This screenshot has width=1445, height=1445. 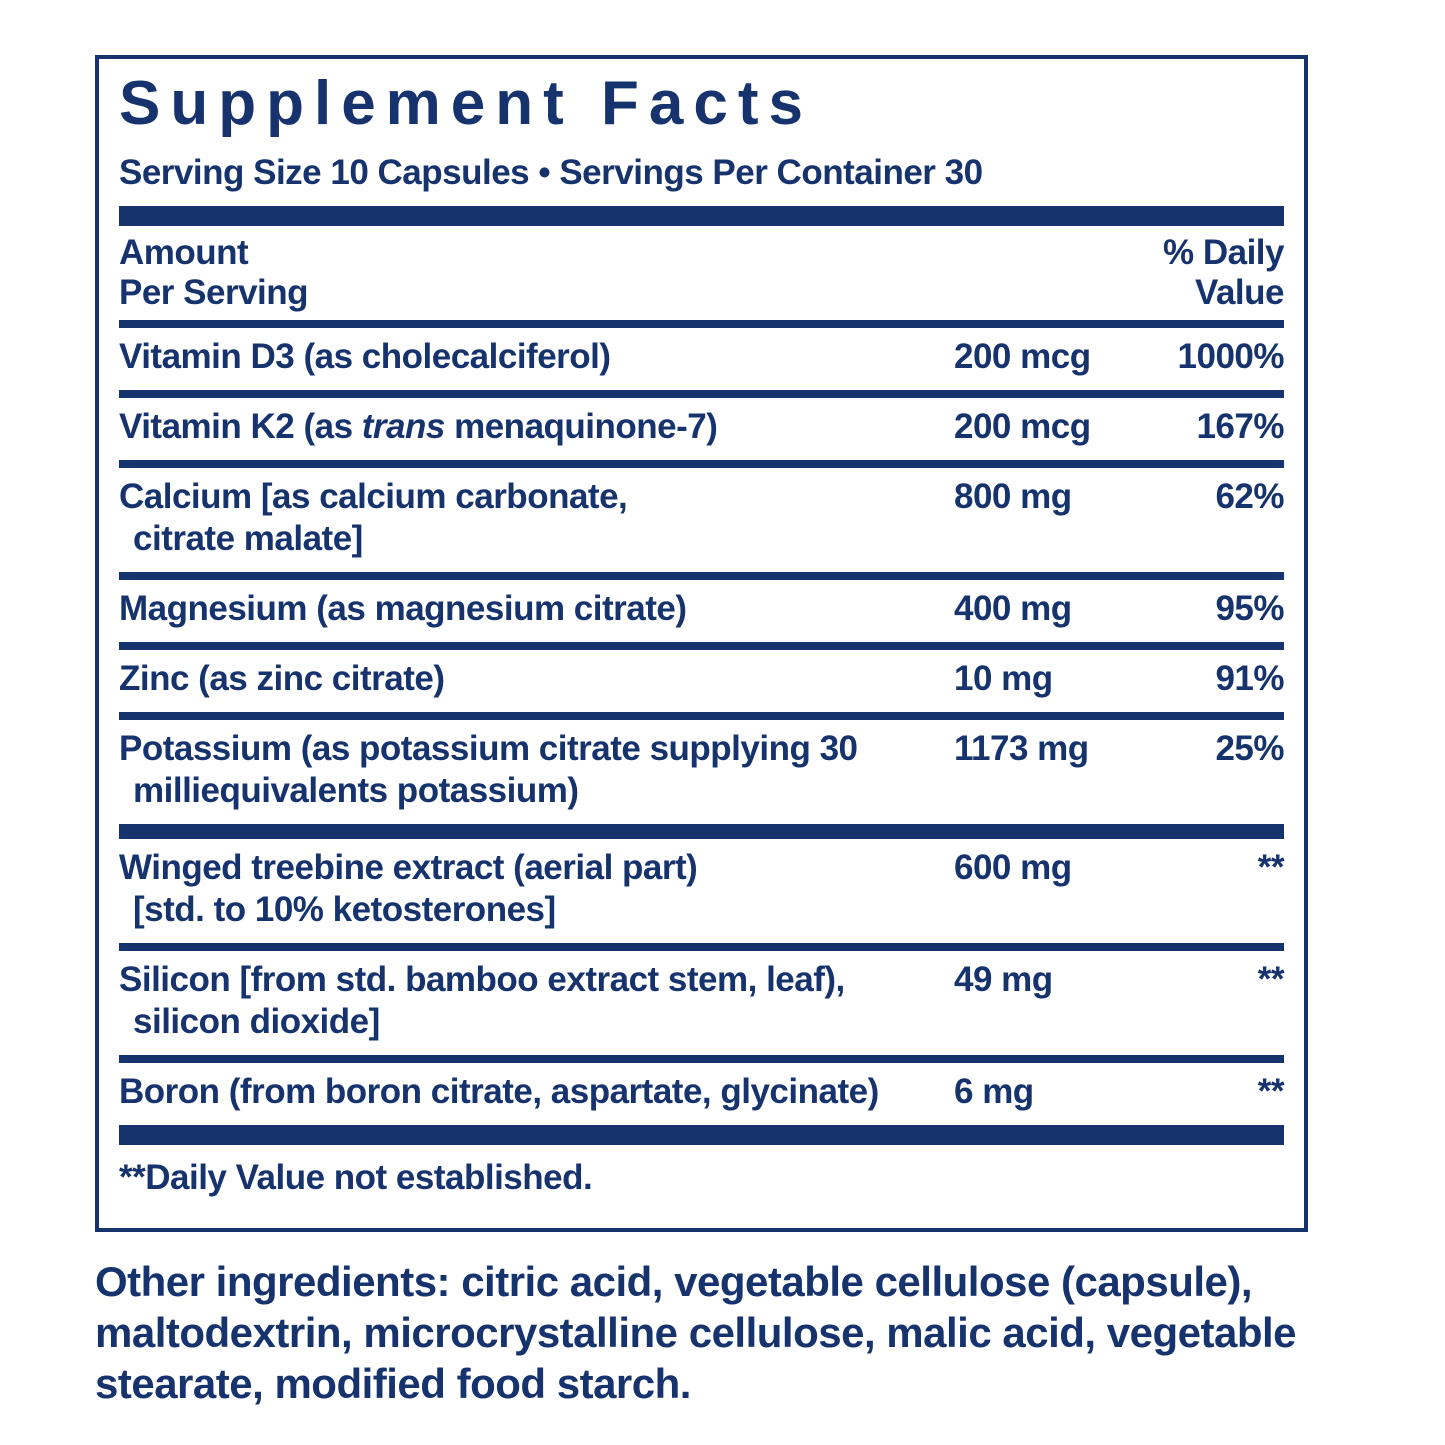 What do you see at coordinates (1013, 868) in the screenshot?
I see `nutrient-amount: 600 mg` at bounding box center [1013, 868].